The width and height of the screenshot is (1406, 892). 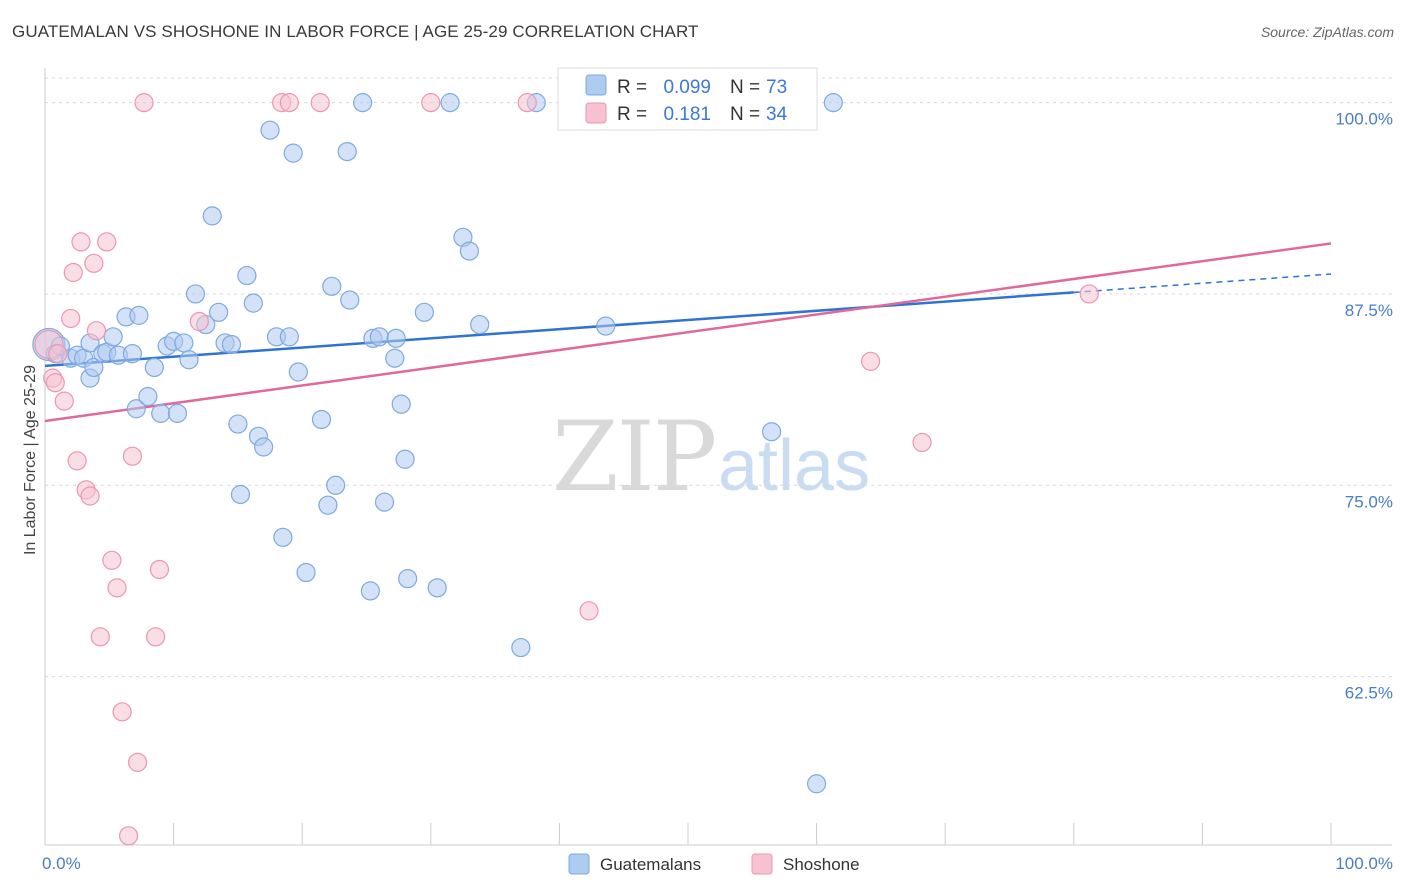 I want to click on bottom-legend-swatch-shoshone, so click(x=762, y=864).